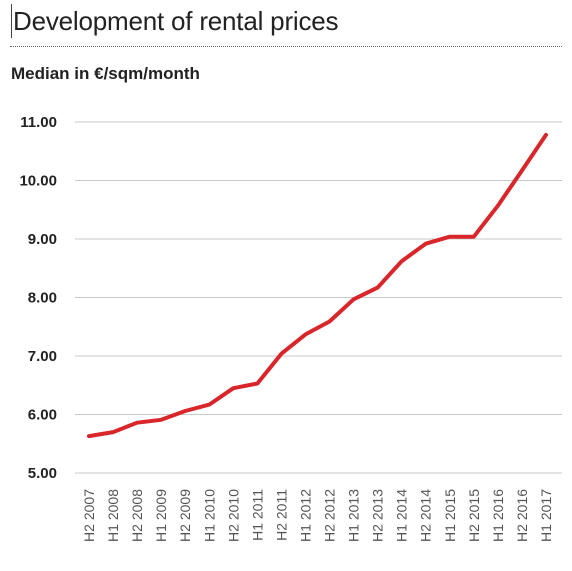 This screenshot has width=572, height=571. What do you see at coordinates (522, 515) in the screenshot?
I see `x-tick-label: H2 2016` at bounding box center [522, 515].